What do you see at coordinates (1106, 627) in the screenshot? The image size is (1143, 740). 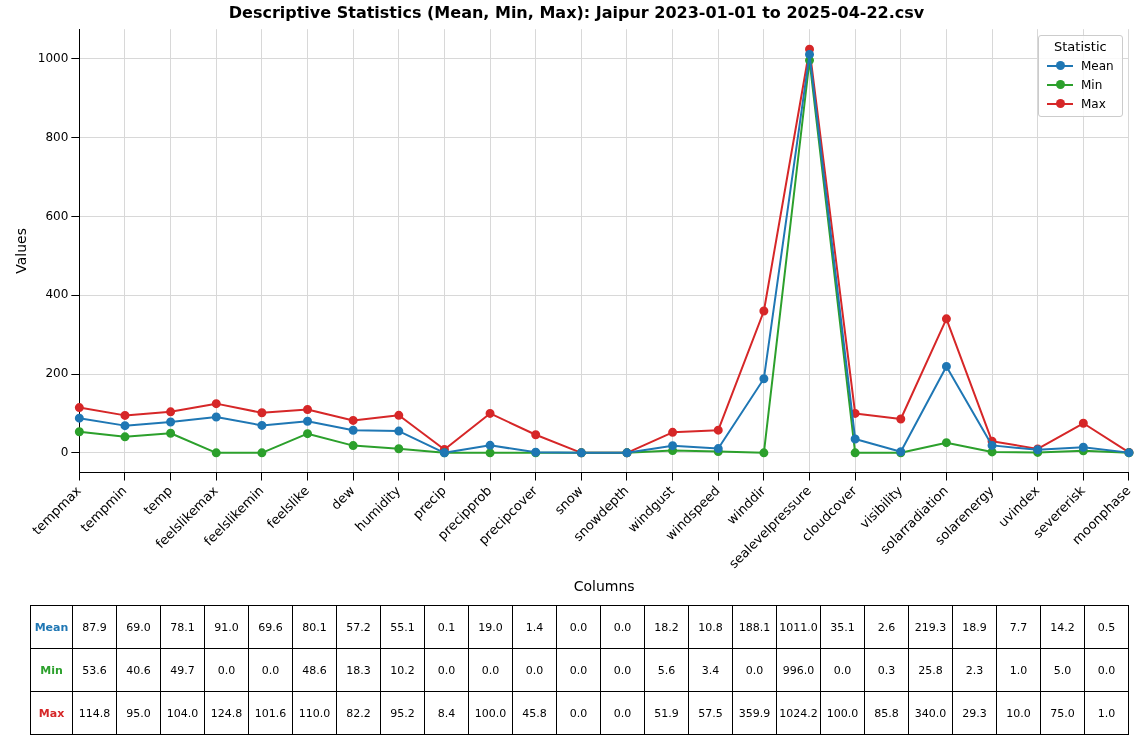 I see `data-label: 0.5` at bounding box center [1106, 627].